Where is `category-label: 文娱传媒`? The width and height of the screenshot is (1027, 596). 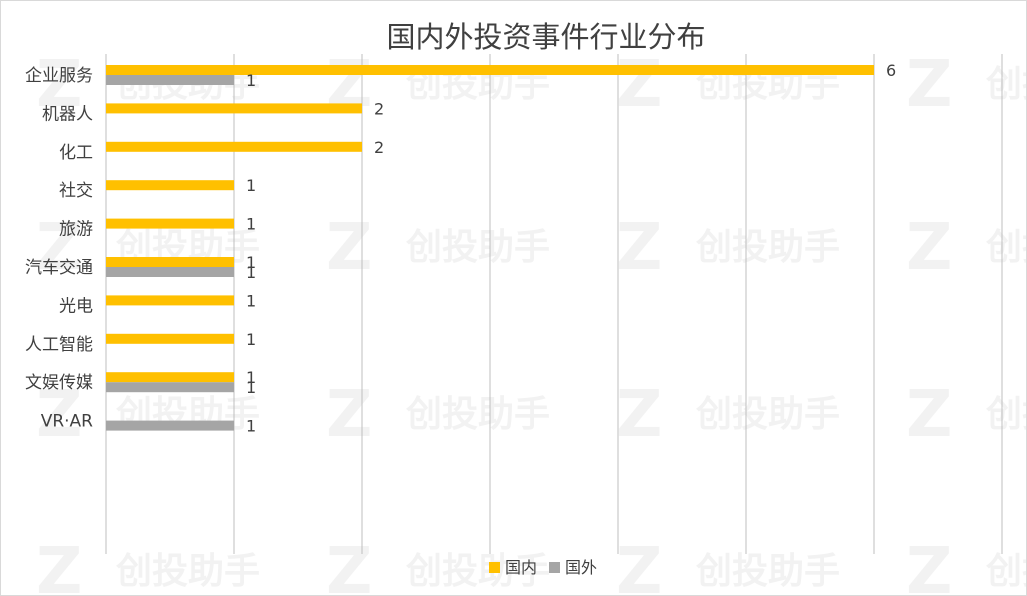 category-label: 文娱传媒 is located at coordinates (59, 383).